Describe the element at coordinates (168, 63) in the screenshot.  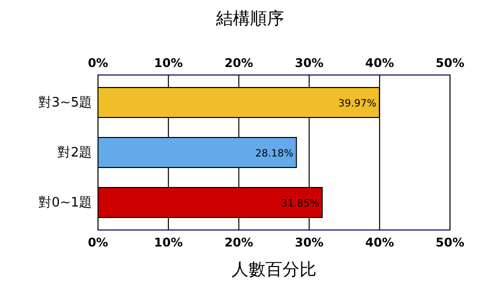
I see `x2-tick-label: 10%` at that location.